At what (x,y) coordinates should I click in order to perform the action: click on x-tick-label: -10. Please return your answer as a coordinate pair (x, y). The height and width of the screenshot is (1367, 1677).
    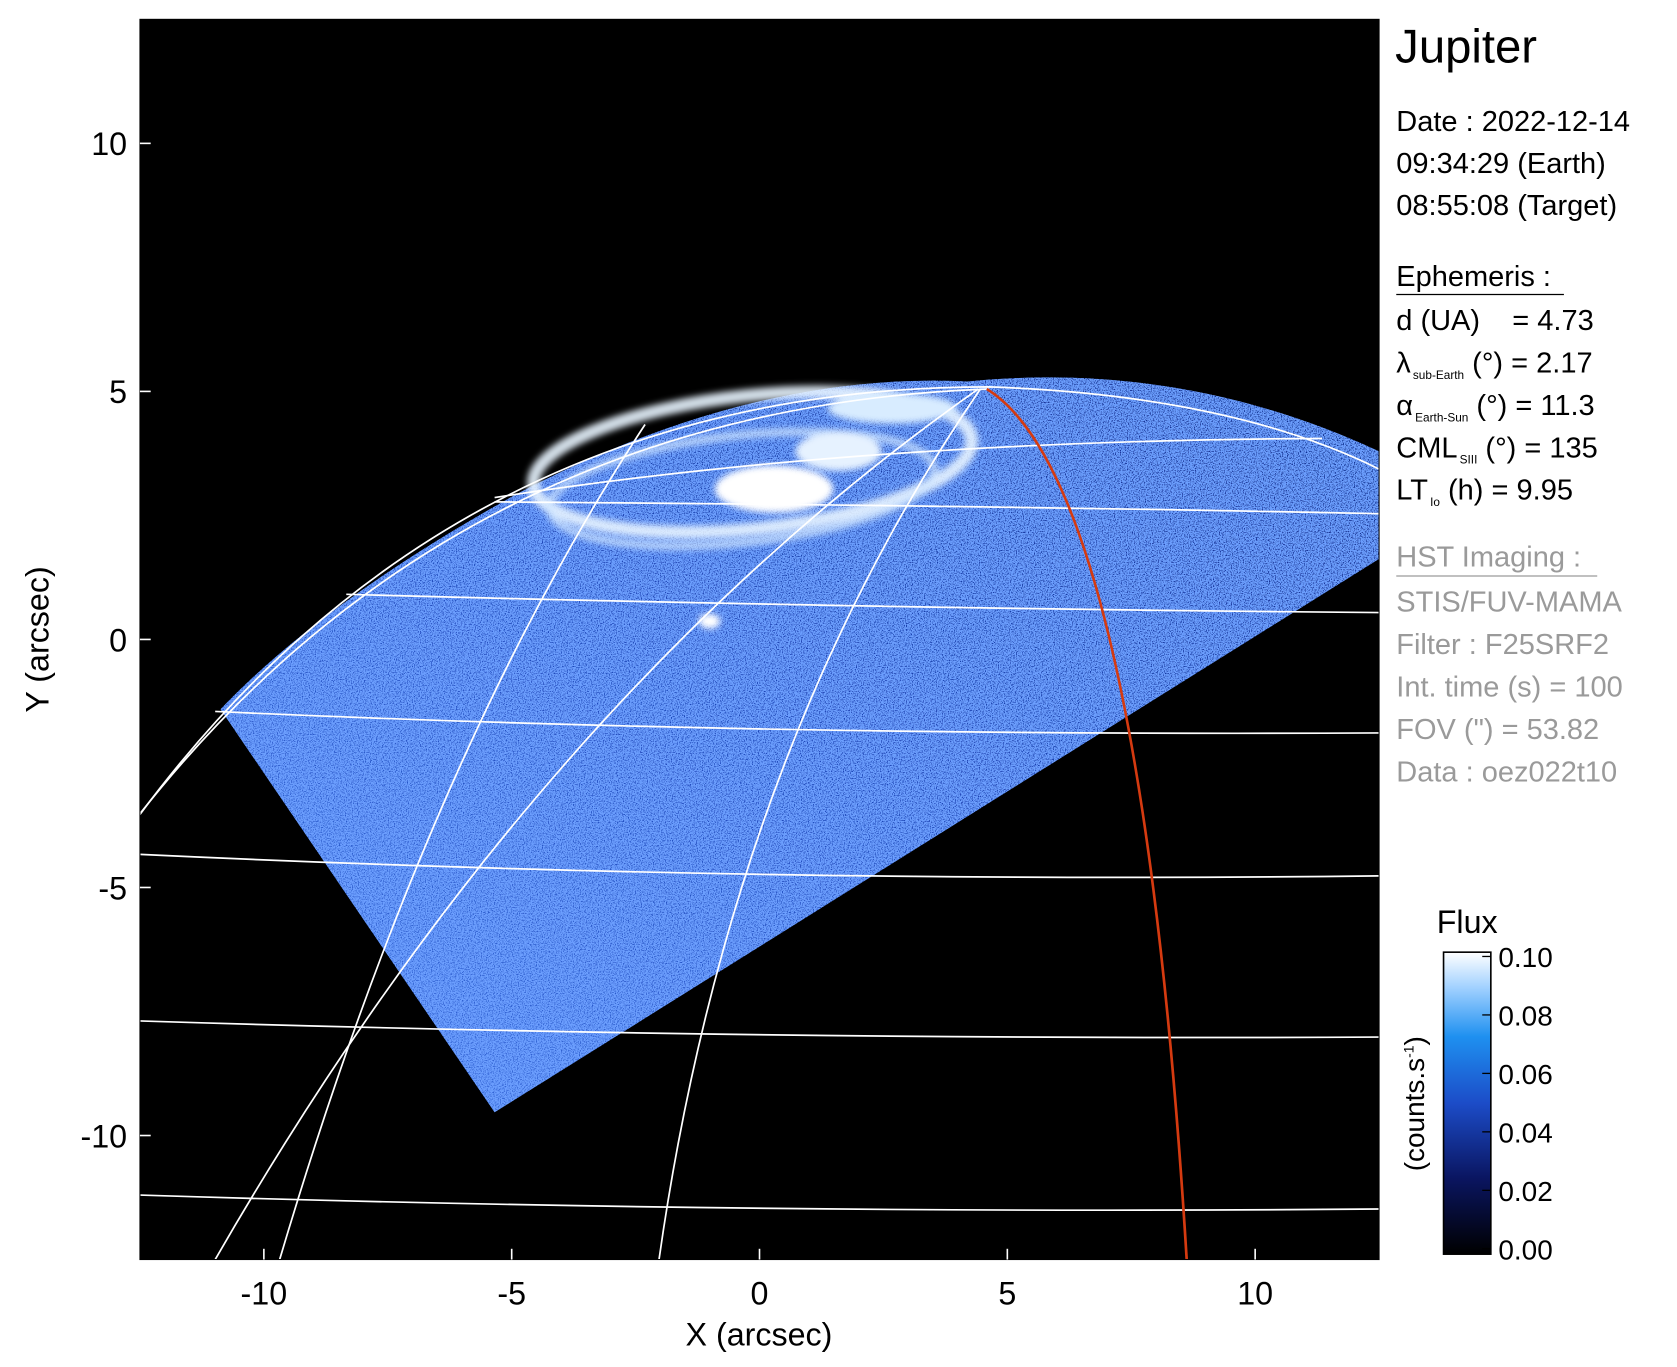
    Looking at the image, I should click on (264, 1294).